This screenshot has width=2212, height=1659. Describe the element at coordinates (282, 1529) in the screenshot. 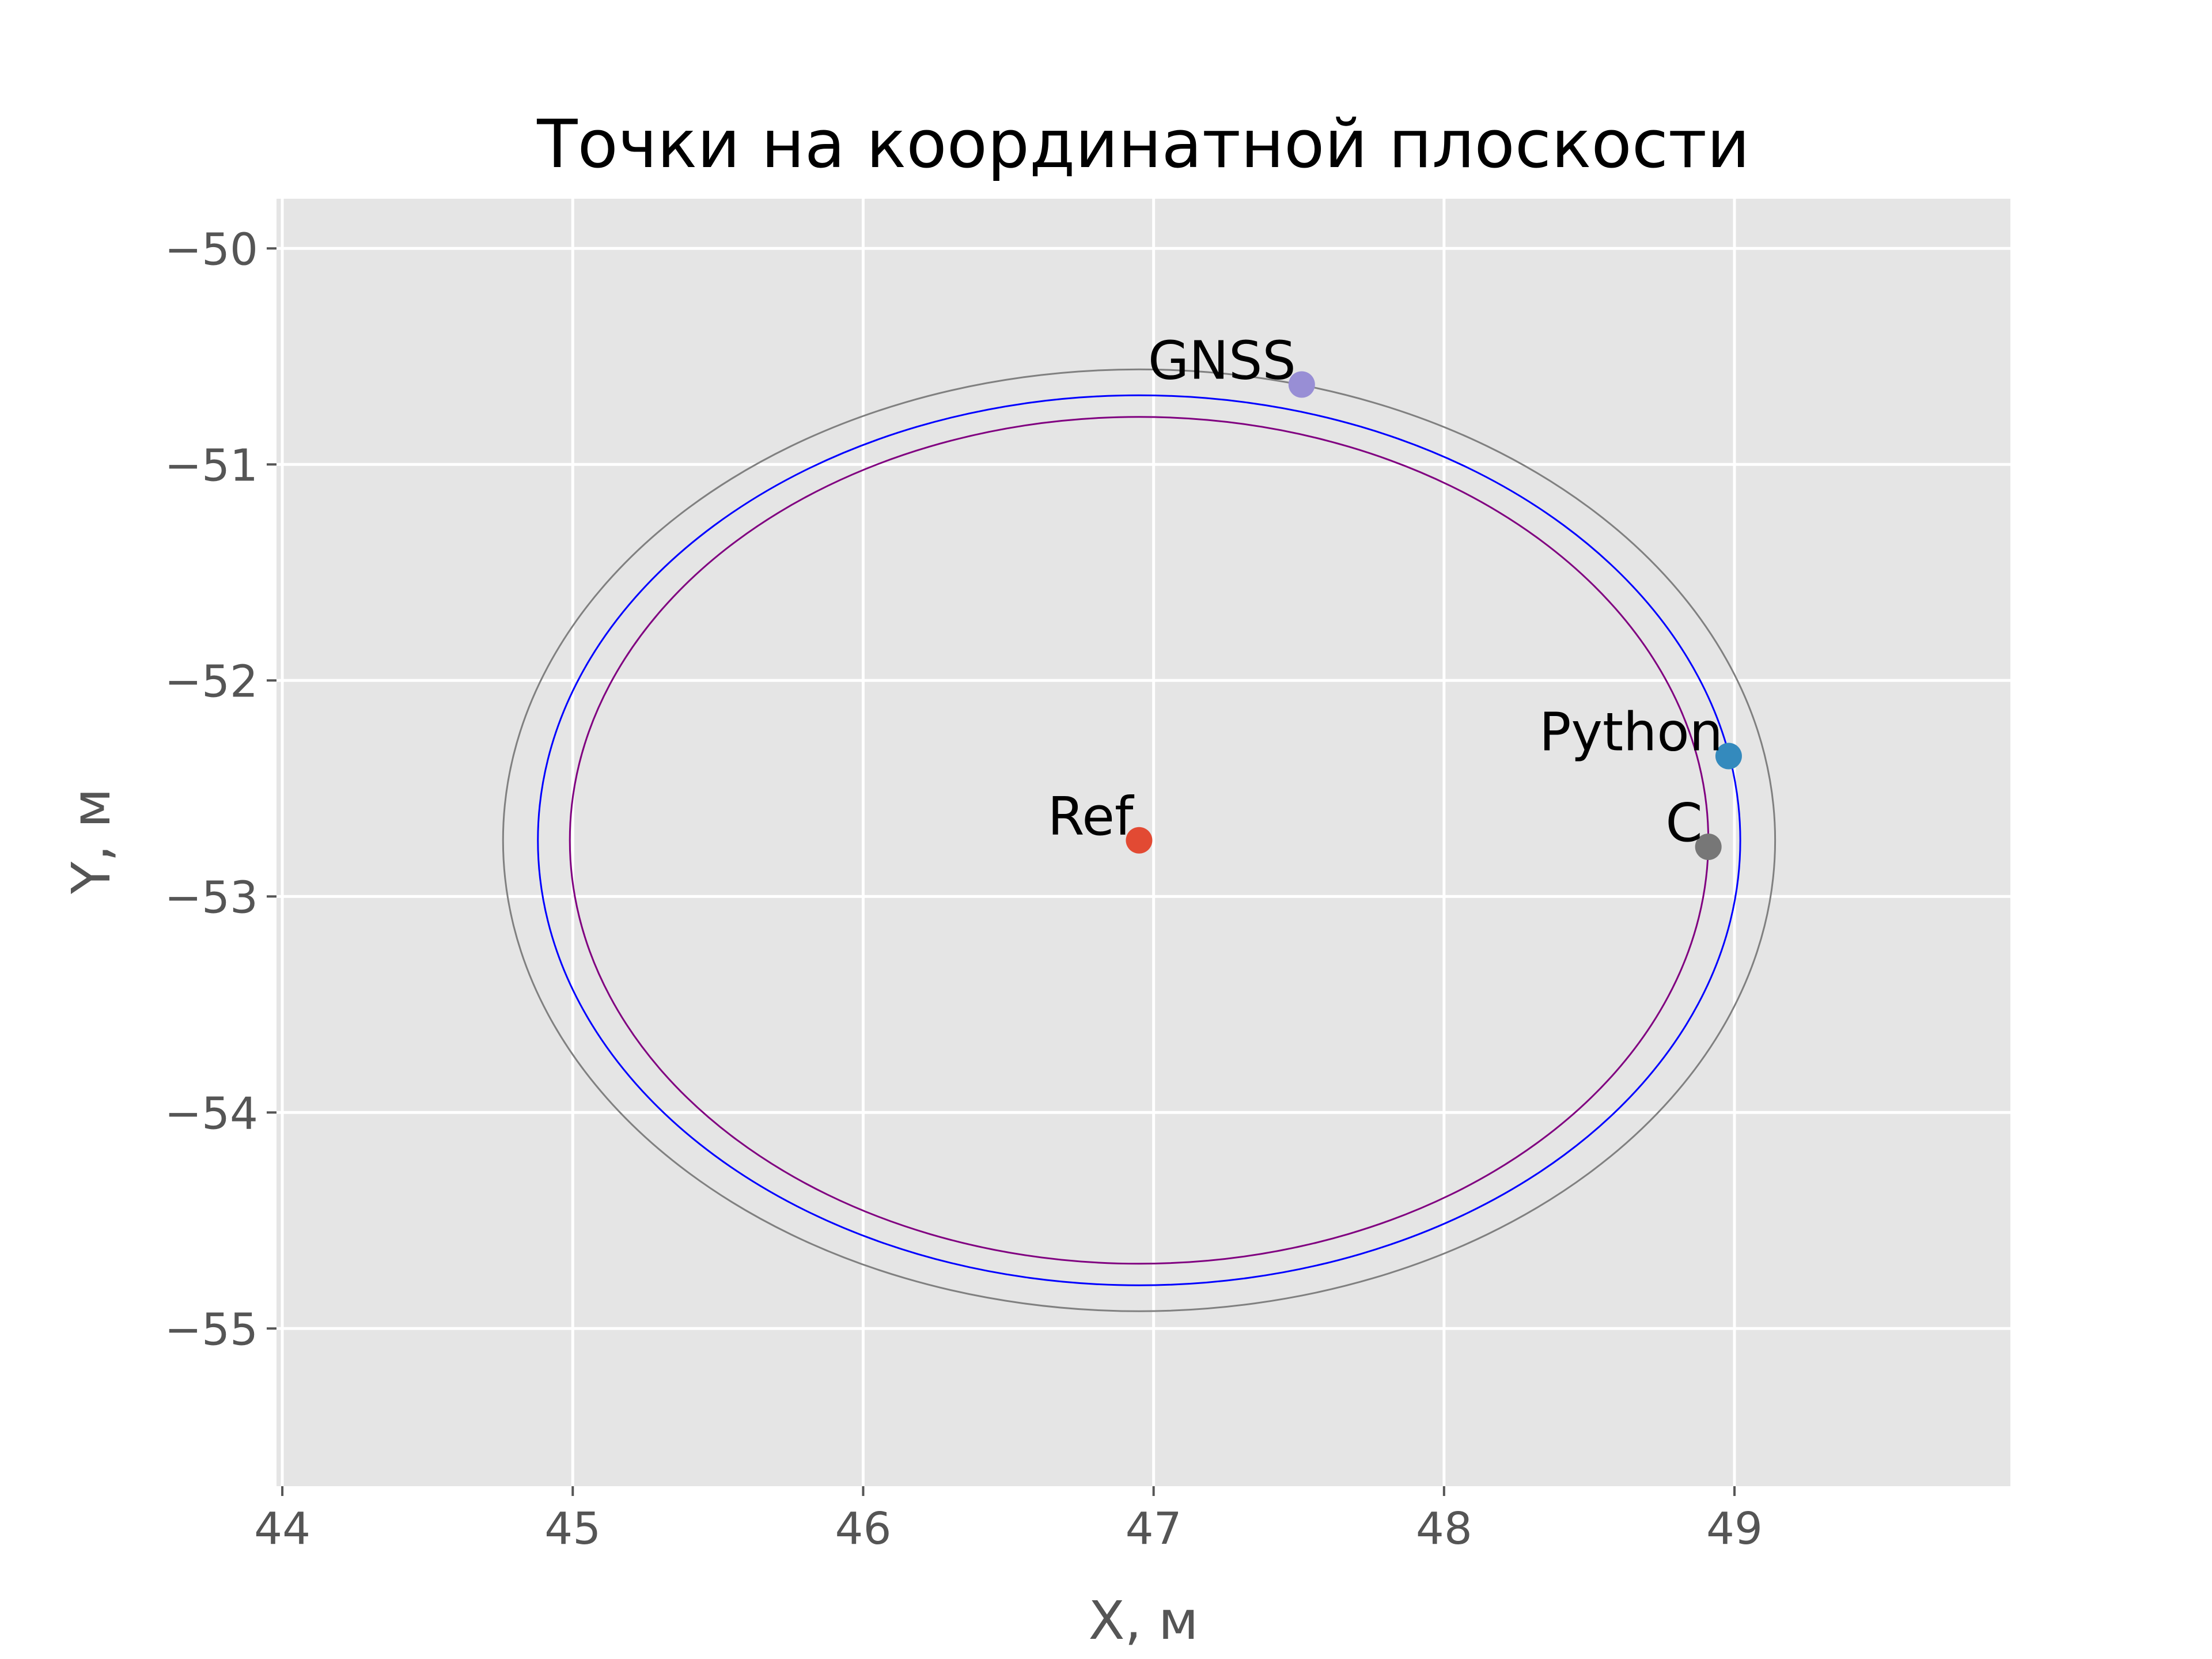

I see `x-tick-label: 44` at that location.